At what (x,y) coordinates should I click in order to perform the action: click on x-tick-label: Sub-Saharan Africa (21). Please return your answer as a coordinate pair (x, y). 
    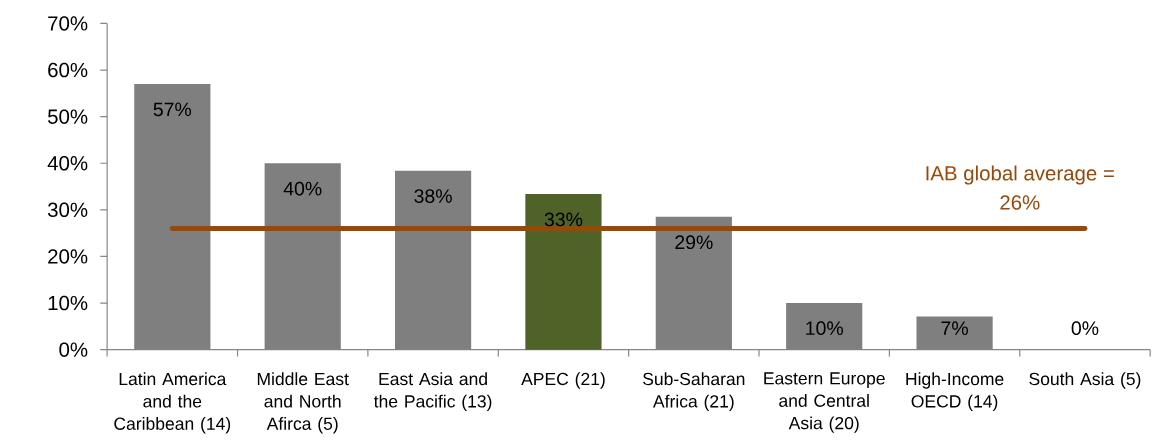
    Looking at the image, I should click on (694, 391).